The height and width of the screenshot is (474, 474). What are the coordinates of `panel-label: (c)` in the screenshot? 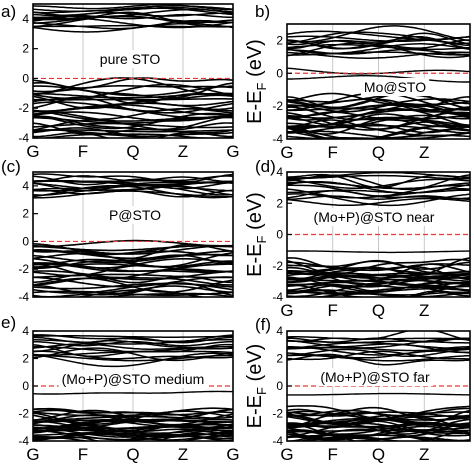 It's located at (11, 166).